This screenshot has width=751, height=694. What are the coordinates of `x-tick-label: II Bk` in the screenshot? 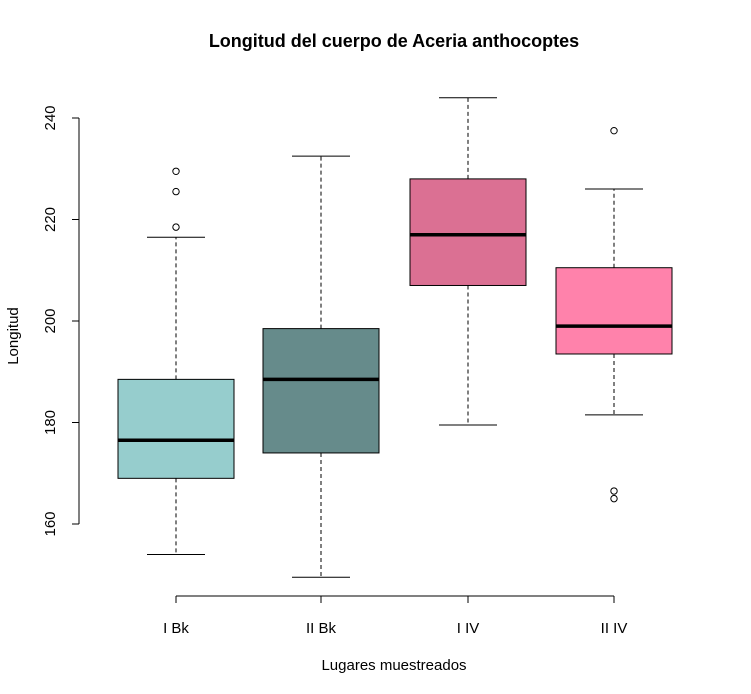 It's located at (321, 628).